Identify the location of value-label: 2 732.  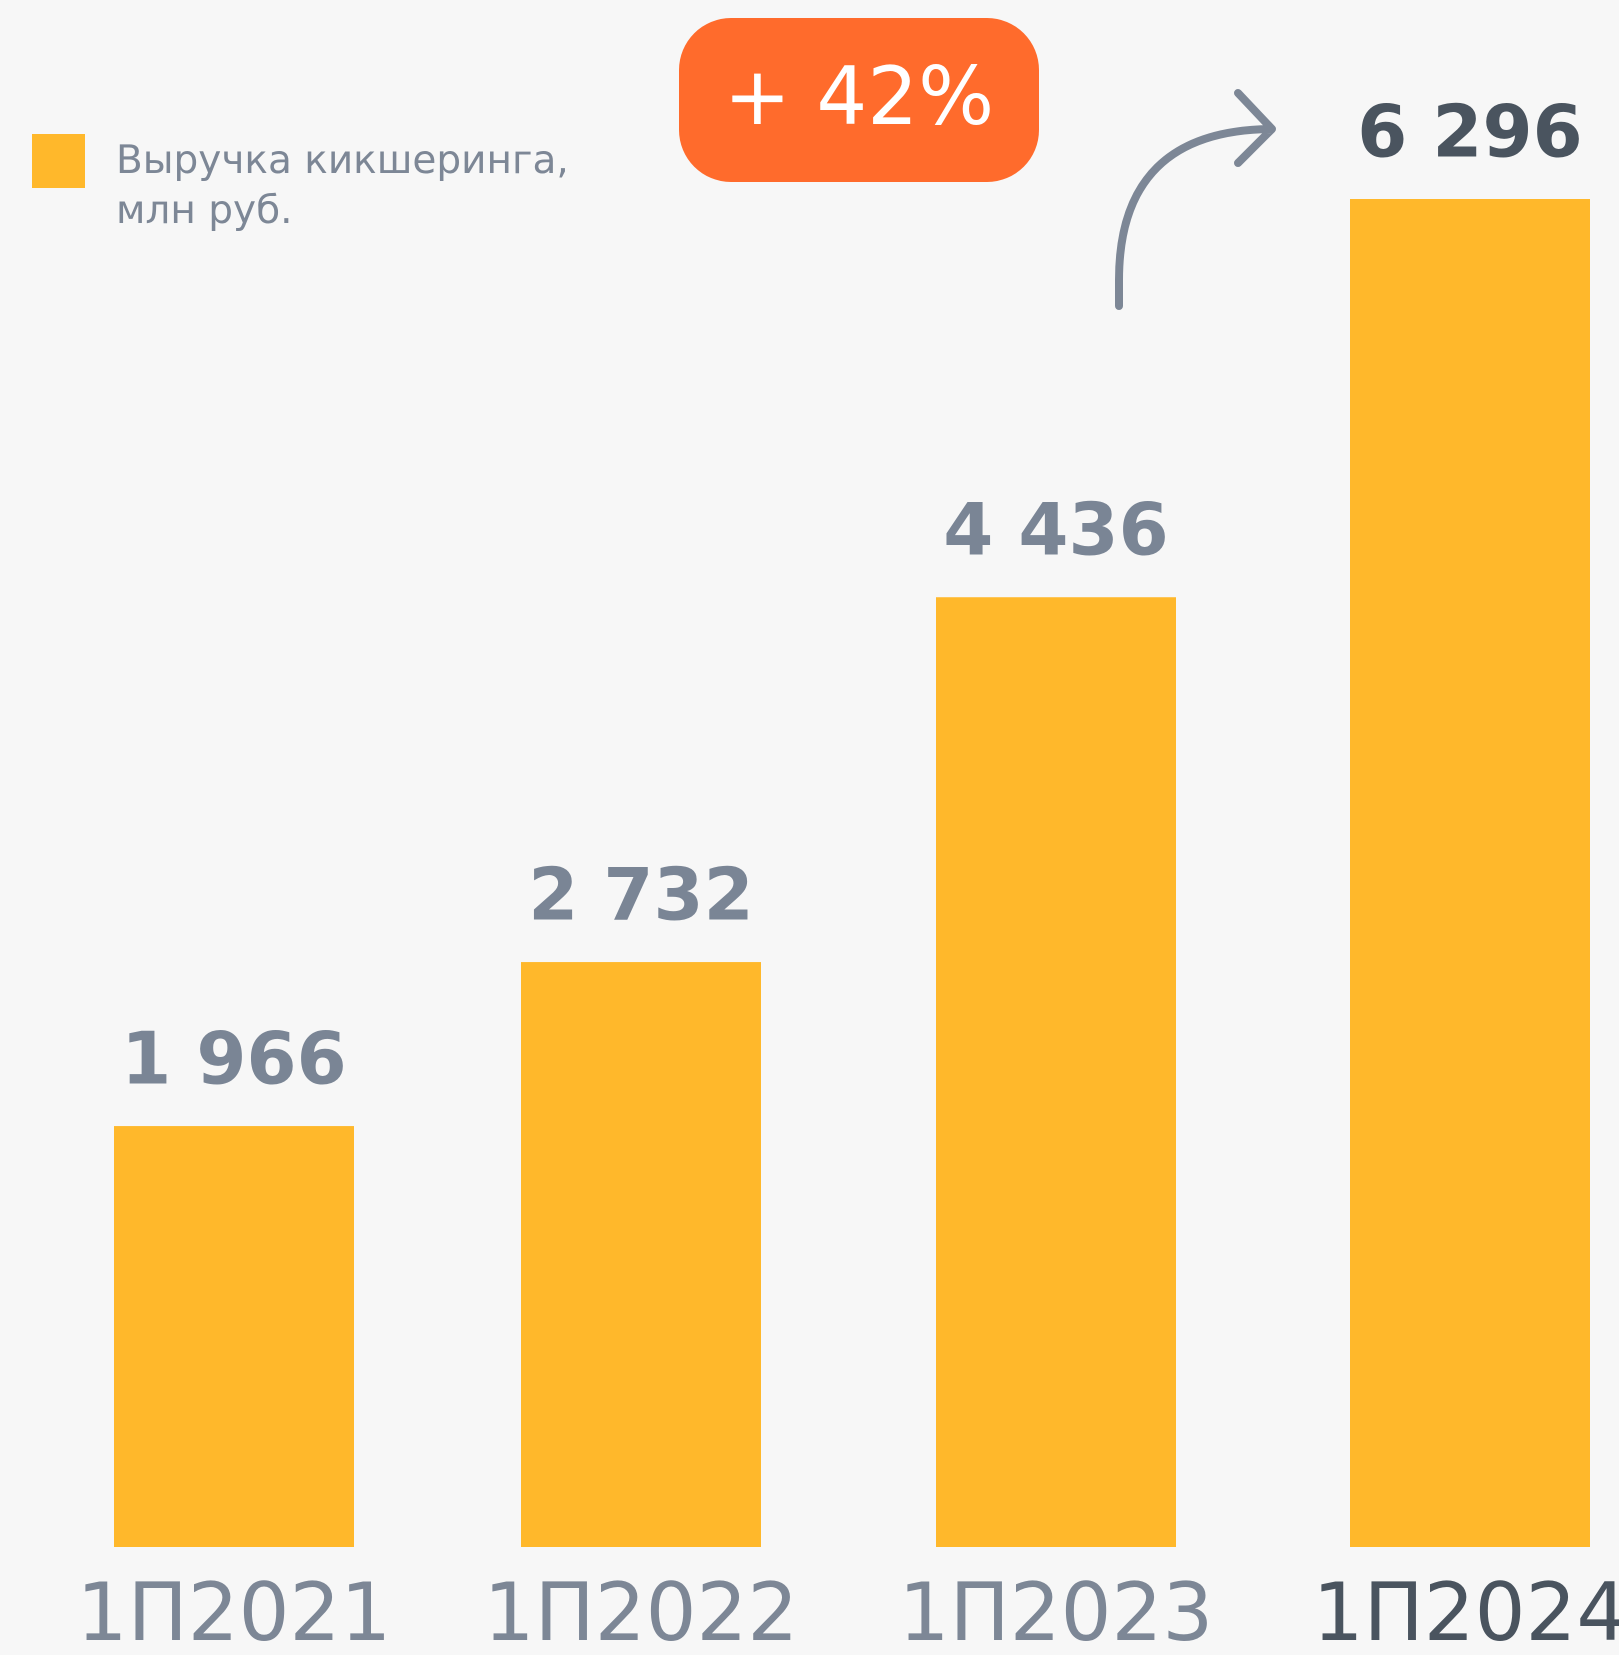
(640, 895).